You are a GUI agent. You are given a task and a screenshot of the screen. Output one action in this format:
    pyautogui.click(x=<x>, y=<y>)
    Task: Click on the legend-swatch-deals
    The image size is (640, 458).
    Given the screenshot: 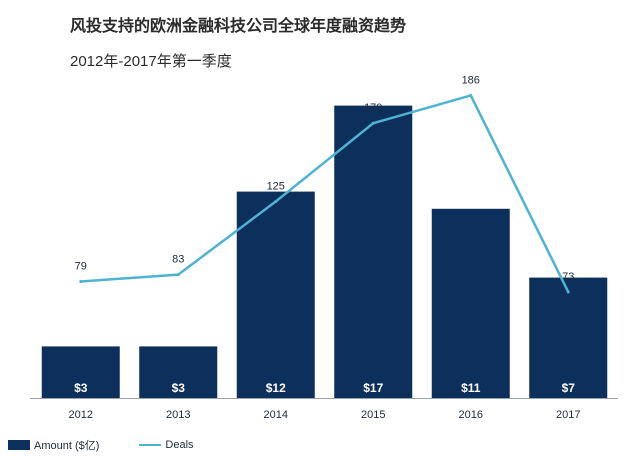 What is the action you would take?
    pyautogui.click(x=150, y=445)
    